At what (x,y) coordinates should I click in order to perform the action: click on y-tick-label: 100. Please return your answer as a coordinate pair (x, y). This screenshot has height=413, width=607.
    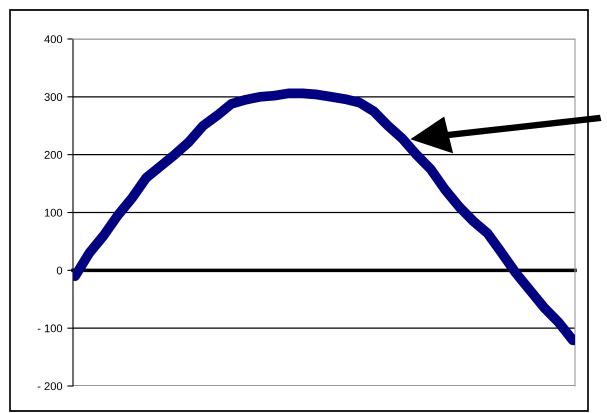
    Looking at the image, I should click on (53, 212).